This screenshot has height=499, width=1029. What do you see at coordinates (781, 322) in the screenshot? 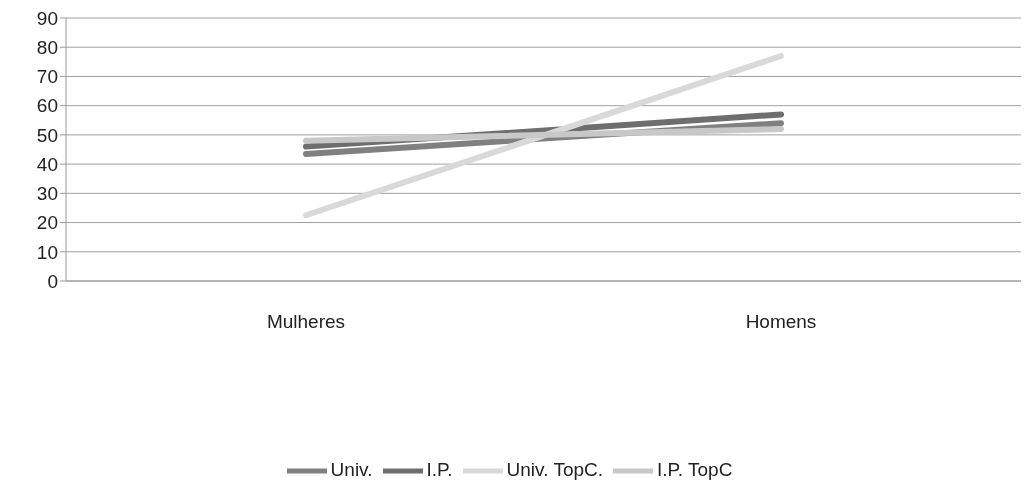
I see `x-tick-label: Homens` at bounding box center [781, 322].